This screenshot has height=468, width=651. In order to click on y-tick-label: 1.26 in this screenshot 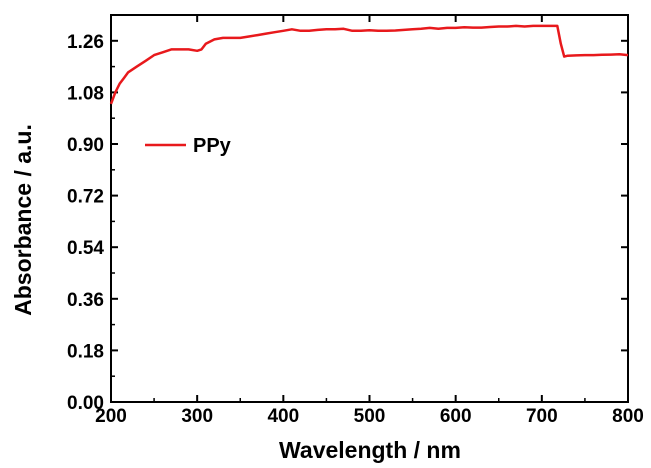, I will do `click(85, 42)`.